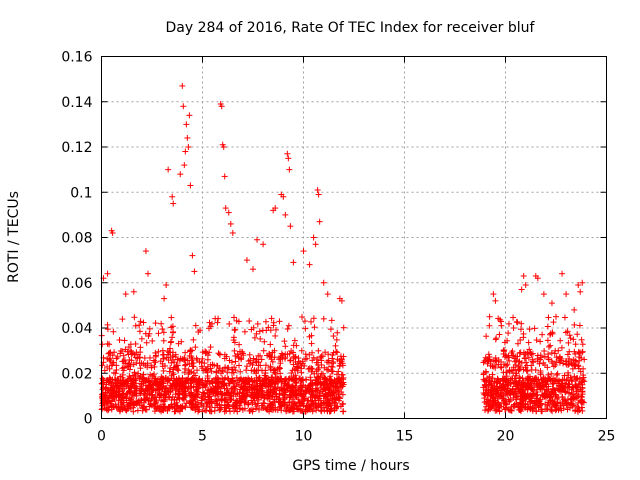 The image size is (640, 480). I want to click on y-tick-label: 0, so click(88, 420).